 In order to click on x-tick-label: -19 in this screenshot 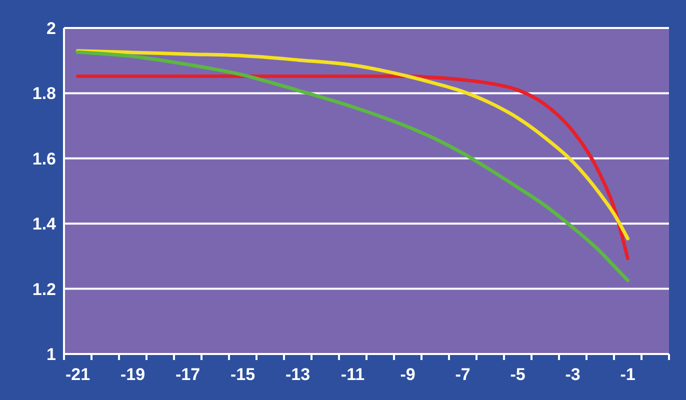, I will do `click(133, 374)`.